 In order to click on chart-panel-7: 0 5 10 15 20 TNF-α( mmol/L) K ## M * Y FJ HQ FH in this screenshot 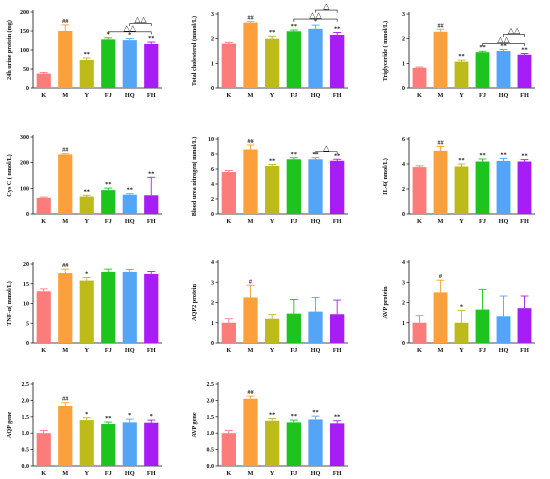, I will do `click(84, 308)`.